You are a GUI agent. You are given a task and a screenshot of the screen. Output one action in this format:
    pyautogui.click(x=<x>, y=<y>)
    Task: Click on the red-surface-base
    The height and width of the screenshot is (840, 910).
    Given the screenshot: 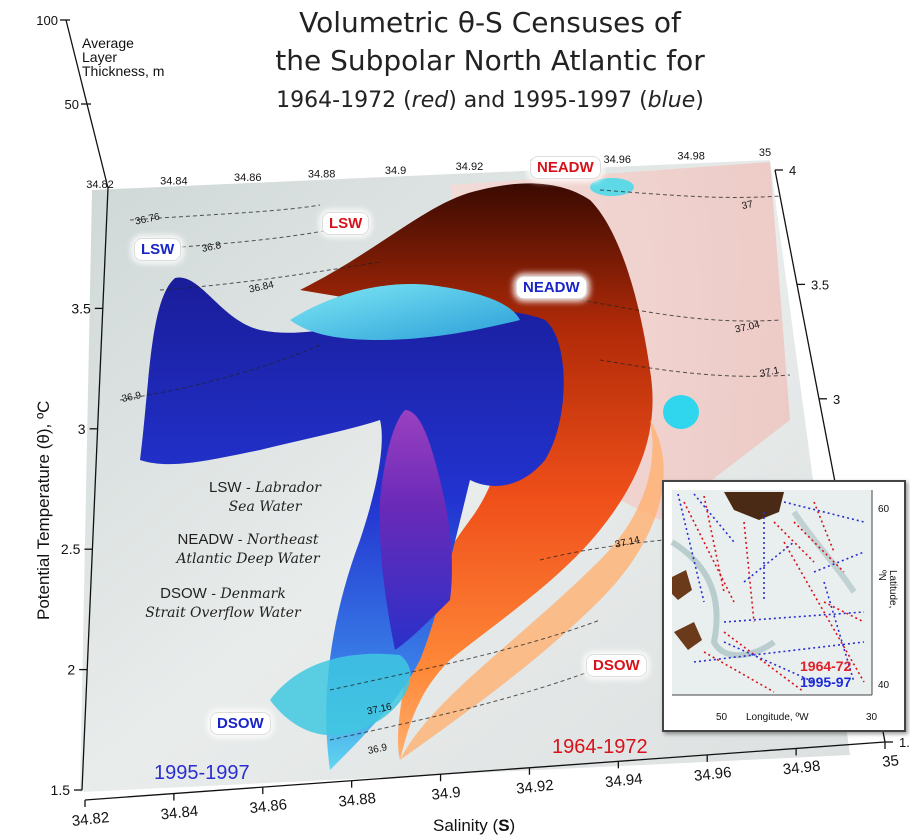 What is the action you would take?
    pyautogui.click(x=532, y=590)
    